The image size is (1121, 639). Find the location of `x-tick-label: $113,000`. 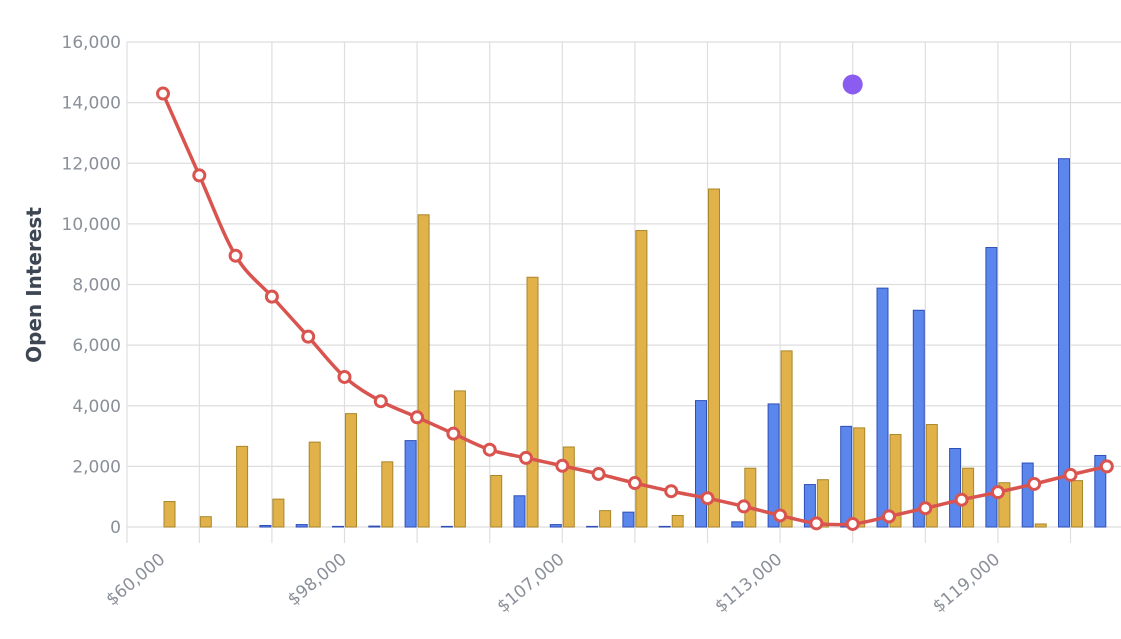

x-tick-label: $113,000 is located at coordinates (748, 583).